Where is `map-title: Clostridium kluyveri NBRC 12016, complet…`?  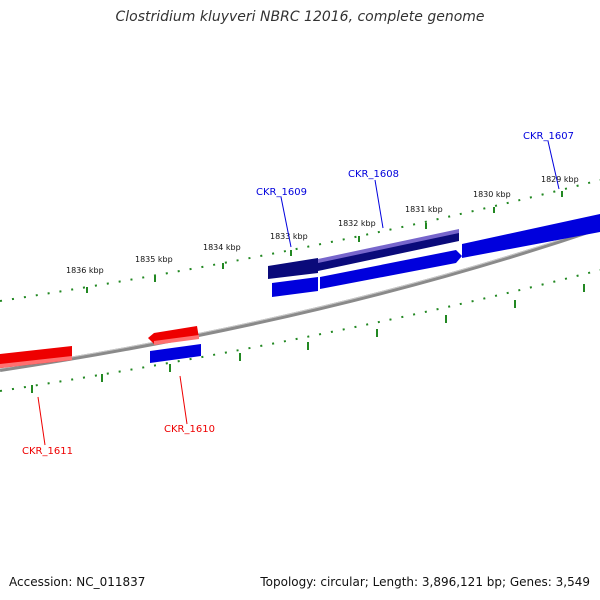 map-title: Clostridium kluyveri NBRC 12016, complet… is located at coordinates (300, 17).